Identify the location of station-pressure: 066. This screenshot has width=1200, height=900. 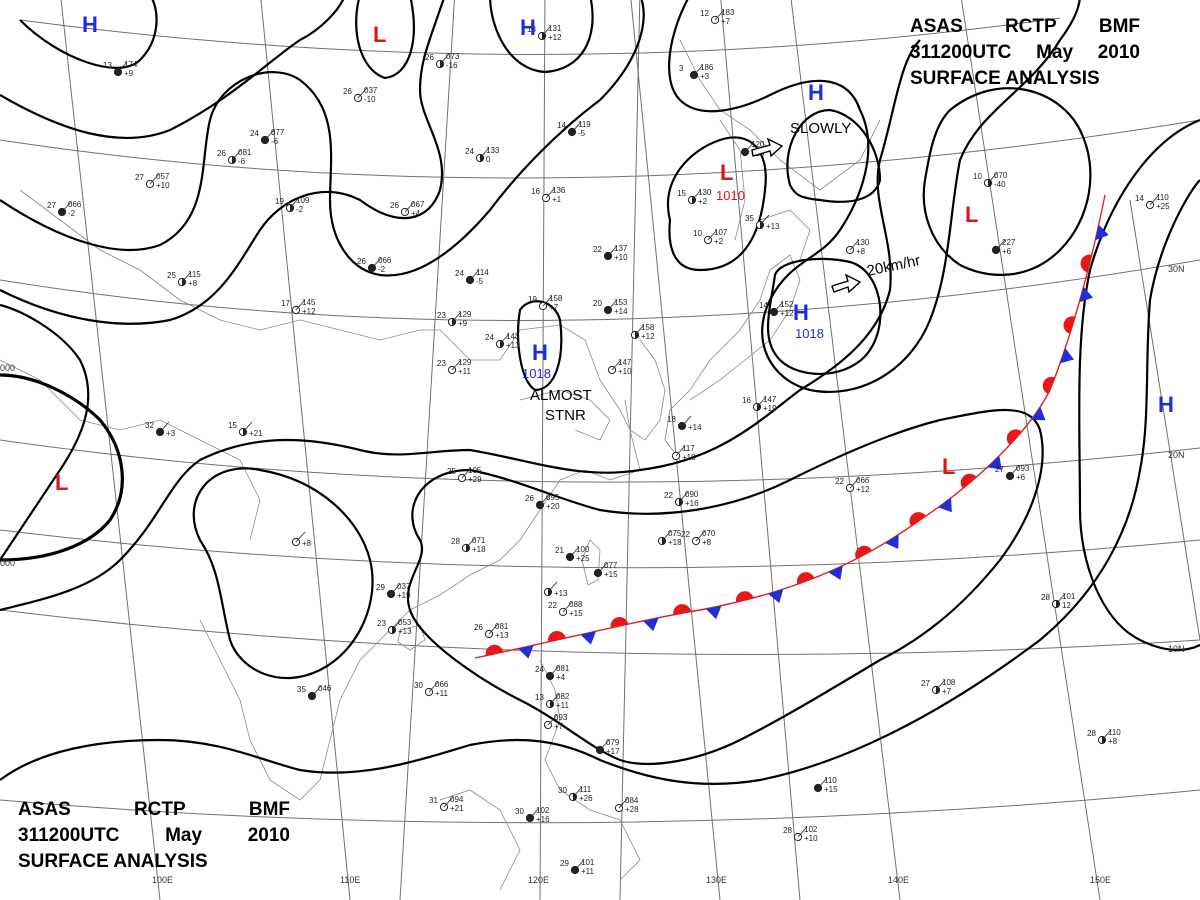
(863, 480).